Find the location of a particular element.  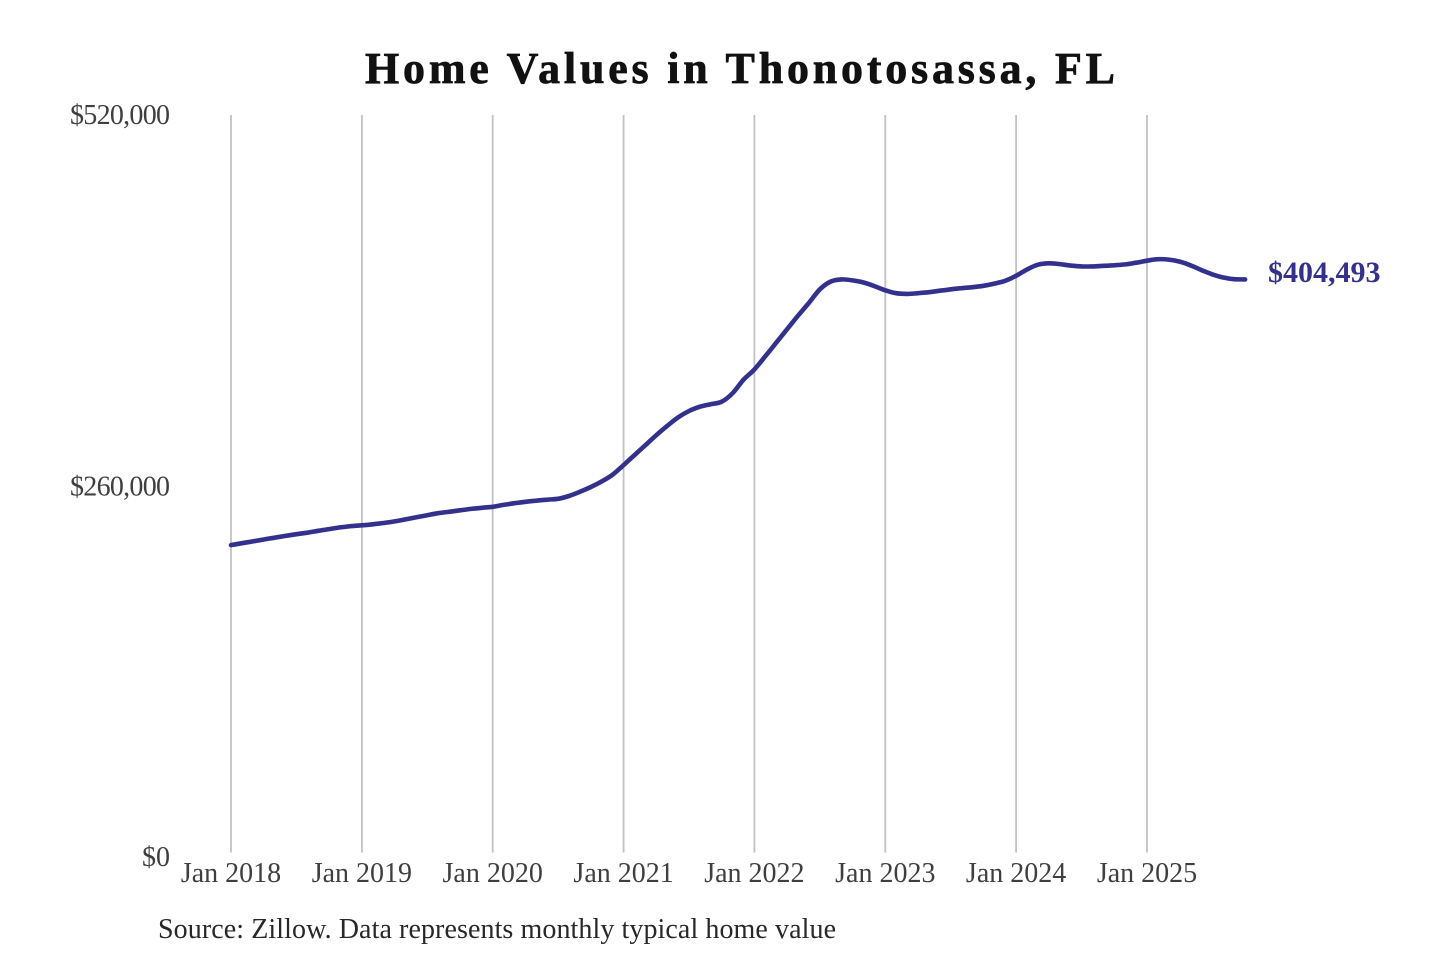

svg-text: $404,493 is located at coordinates (1324, 272).